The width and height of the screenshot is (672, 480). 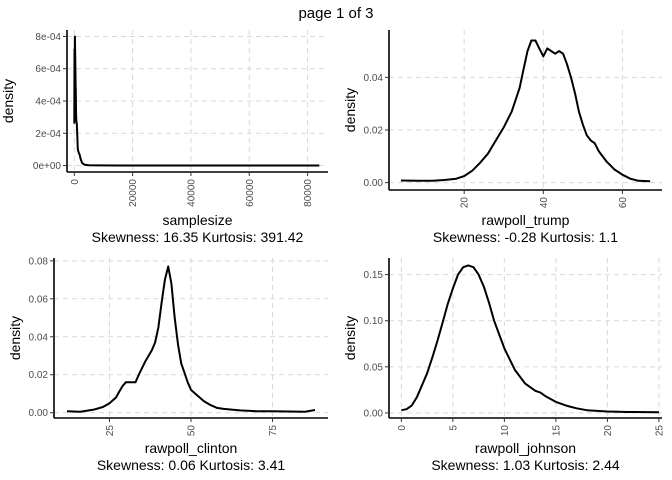 What do you see at coordinates (39, 261) in the screenshot?
I see `y-tick-label: 0.08` at bounding box center [39, 261].